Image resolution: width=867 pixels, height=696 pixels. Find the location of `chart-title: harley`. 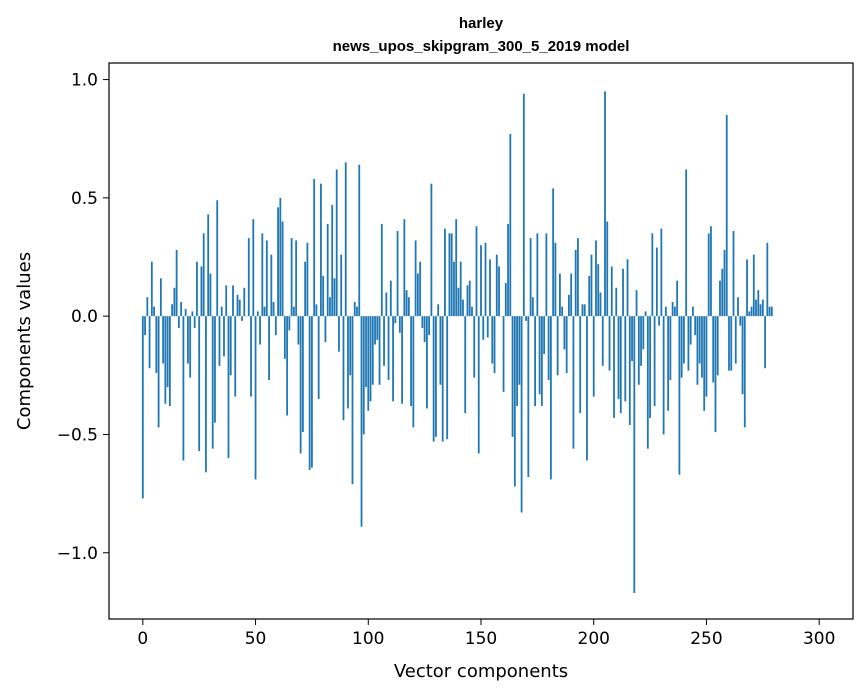

chart-title: harley is located at coordinates (481, 23).